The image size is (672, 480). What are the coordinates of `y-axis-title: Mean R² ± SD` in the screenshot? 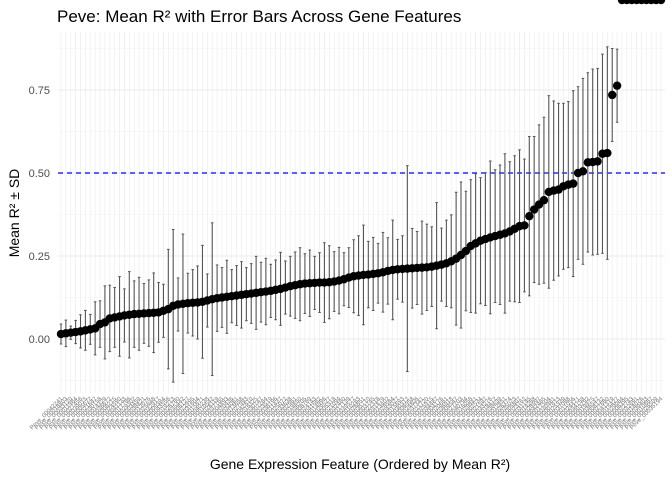 It's located at (14, 213).